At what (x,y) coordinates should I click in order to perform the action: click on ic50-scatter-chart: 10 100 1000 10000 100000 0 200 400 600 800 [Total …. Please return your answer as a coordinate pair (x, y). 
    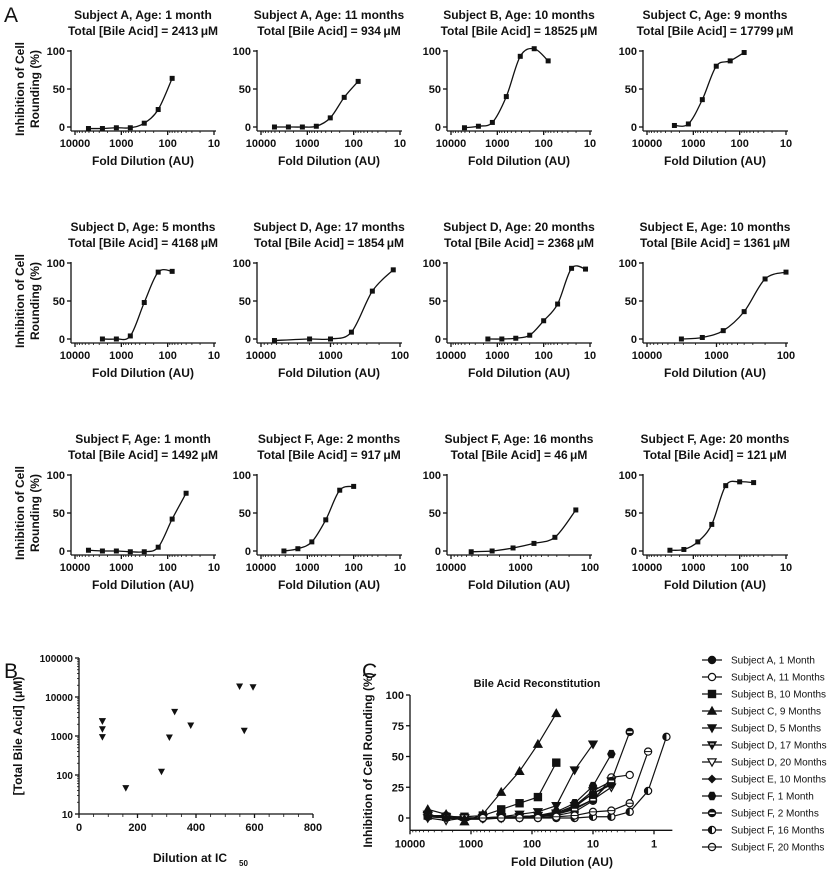
    Looking at the image, I should click on (166, 761).